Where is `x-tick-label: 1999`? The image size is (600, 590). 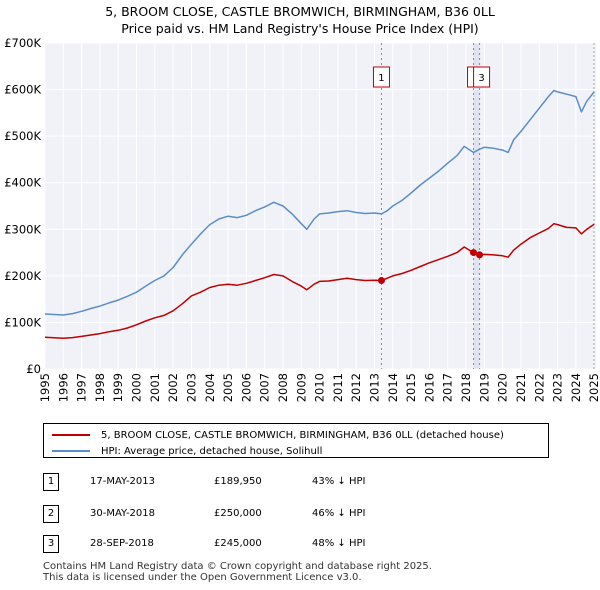
x-tick-label: 1999 is located at coordinates (118, 387).